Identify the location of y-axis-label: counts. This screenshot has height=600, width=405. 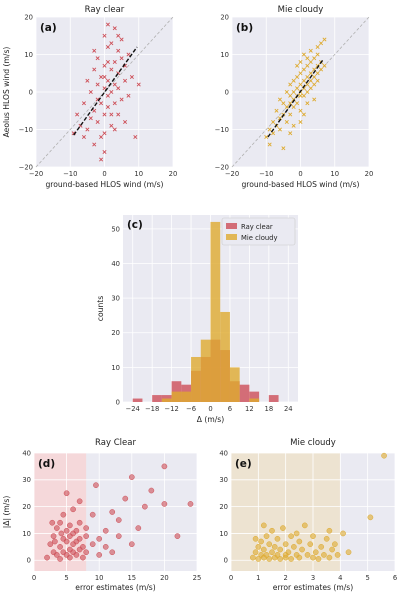
(100, 308).